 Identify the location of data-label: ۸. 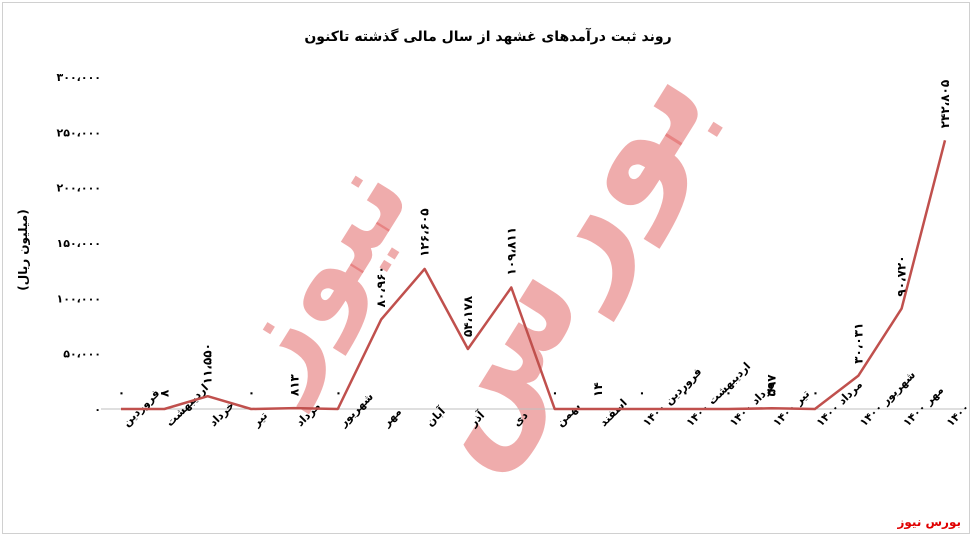
(164, 393).